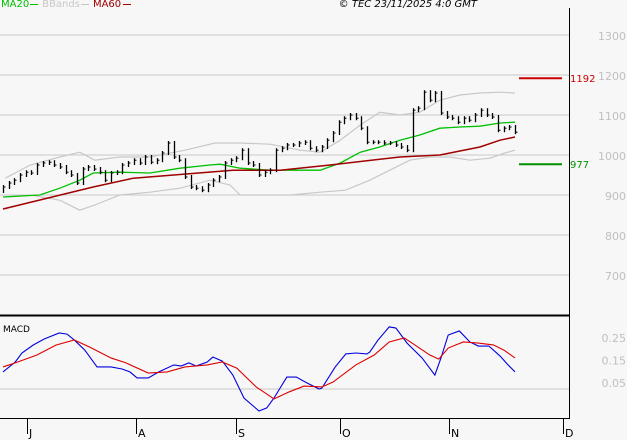  I want to click on level-label: 977, so click(579, 165).